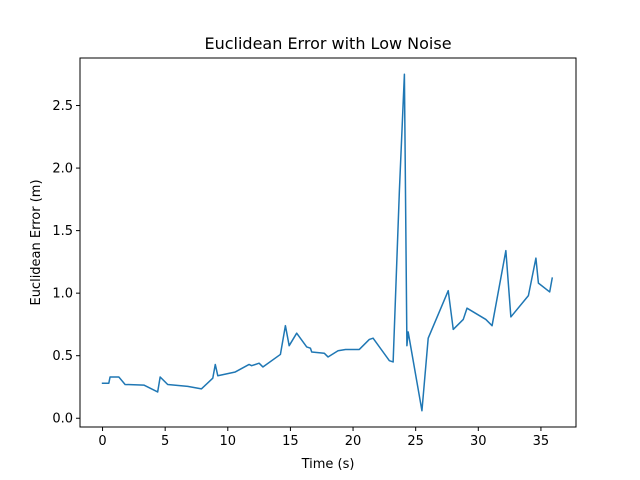  Describe the element at coordinates (165, 441) in the screenshot. I see `x-tick-label: 5` at that location.